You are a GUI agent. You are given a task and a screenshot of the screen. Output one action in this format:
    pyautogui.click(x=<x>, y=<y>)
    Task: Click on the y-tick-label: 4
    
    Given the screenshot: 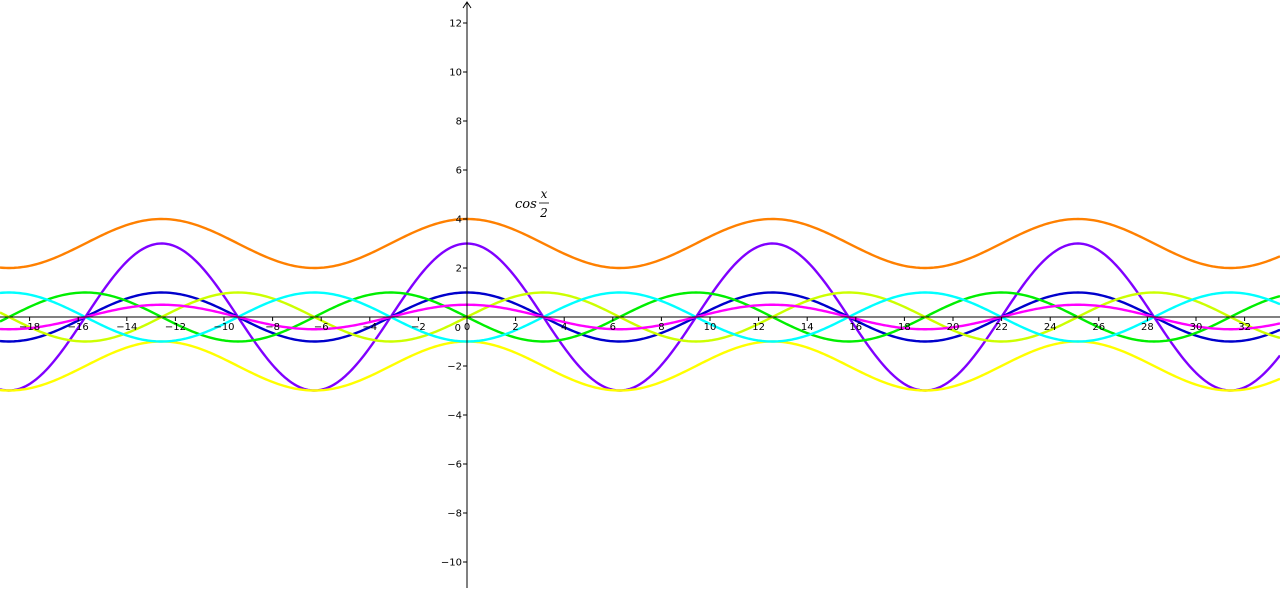 What is the action you would take?
    pyautogui.click(x=459, y=220)
    